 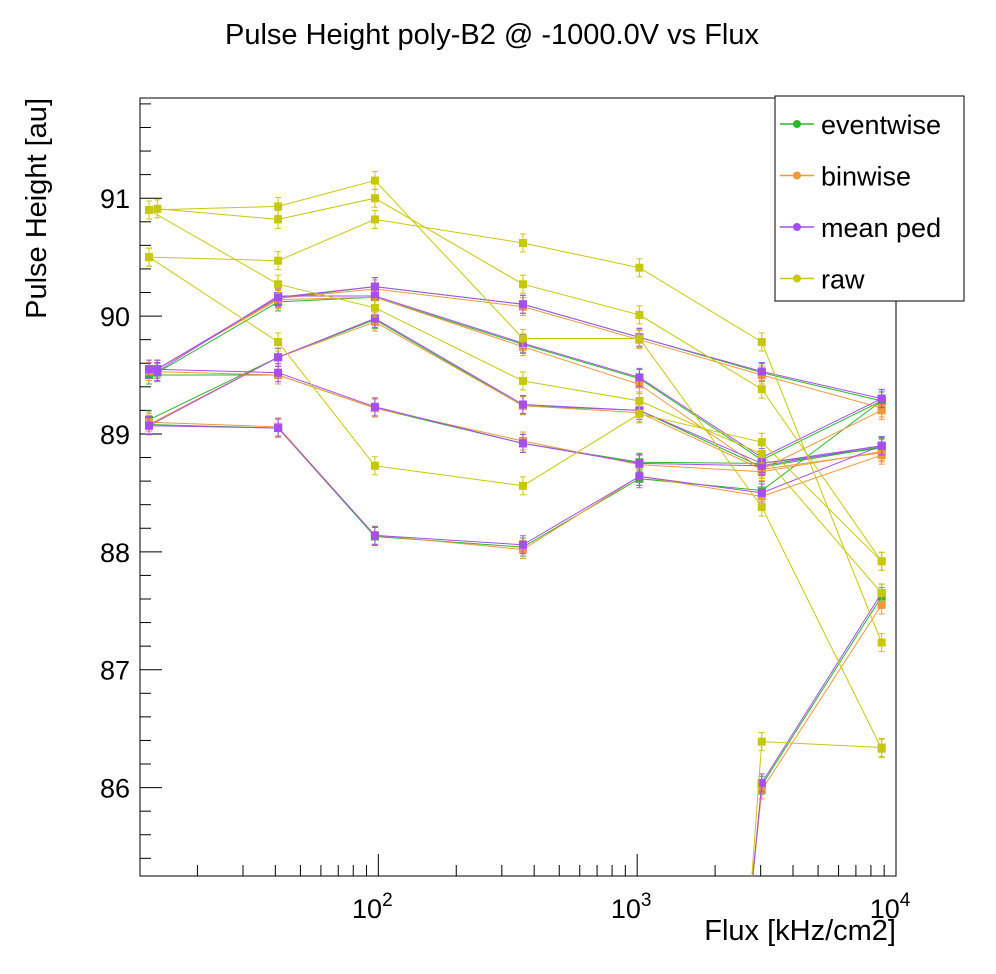 What do you see at coordinates (890, 907) in the screenshot?
I see `x-tick-label: 10⁴` at bounding box center [890, 907].